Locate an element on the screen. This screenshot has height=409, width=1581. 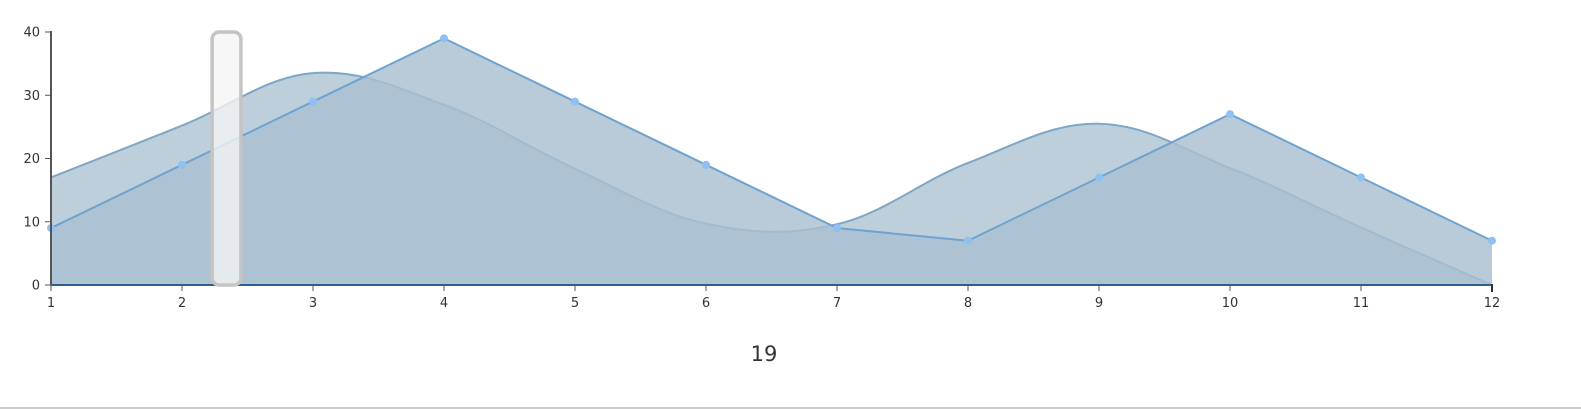
y-tick-label-0: 0 is located at coordinates (36, 286).